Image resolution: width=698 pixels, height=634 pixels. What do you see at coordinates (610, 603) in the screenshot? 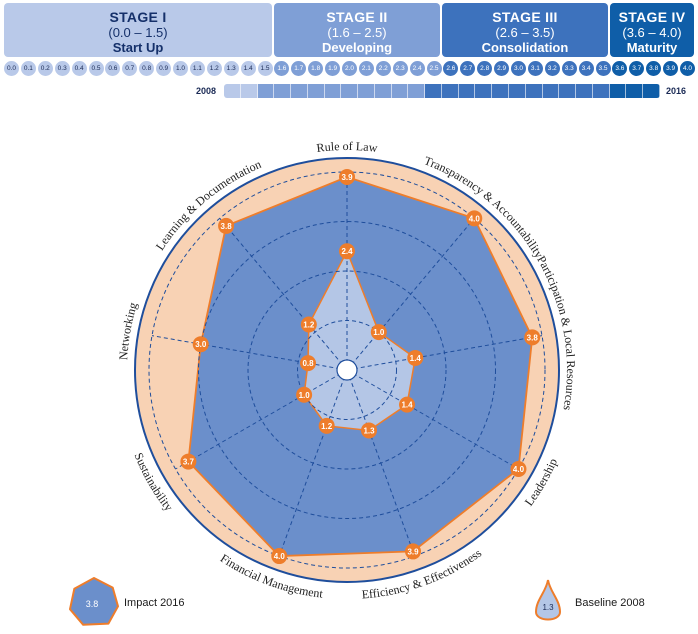
I see `legend-baseline-label: Baseline 2008` at bounding box center [610, 603].